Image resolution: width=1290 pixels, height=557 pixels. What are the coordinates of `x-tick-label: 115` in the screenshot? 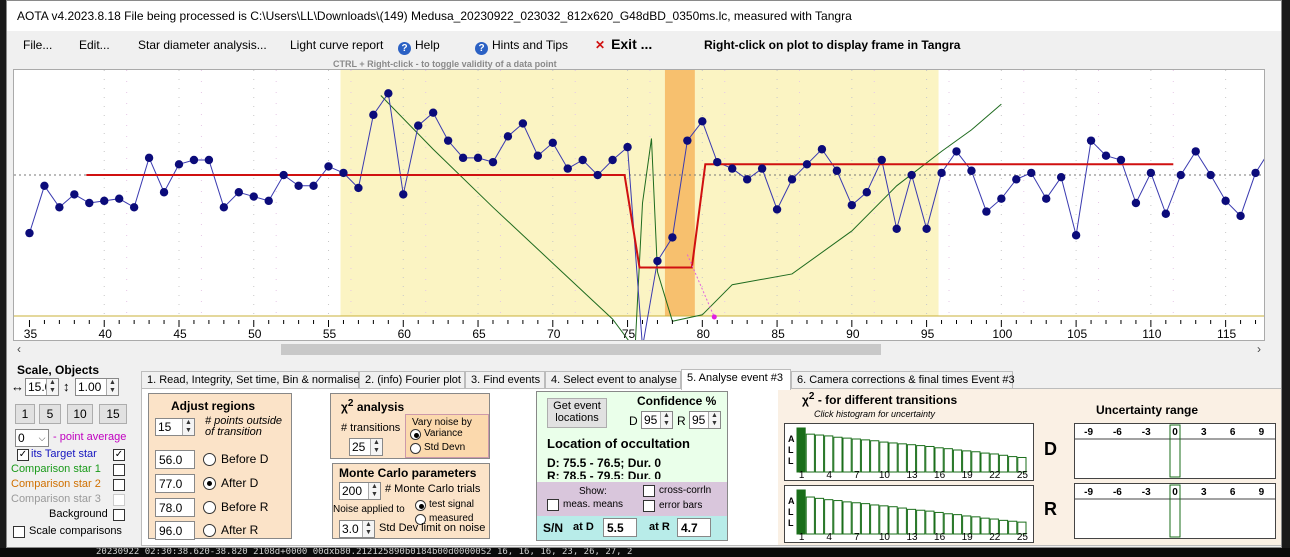 It's located at (1226, 334).